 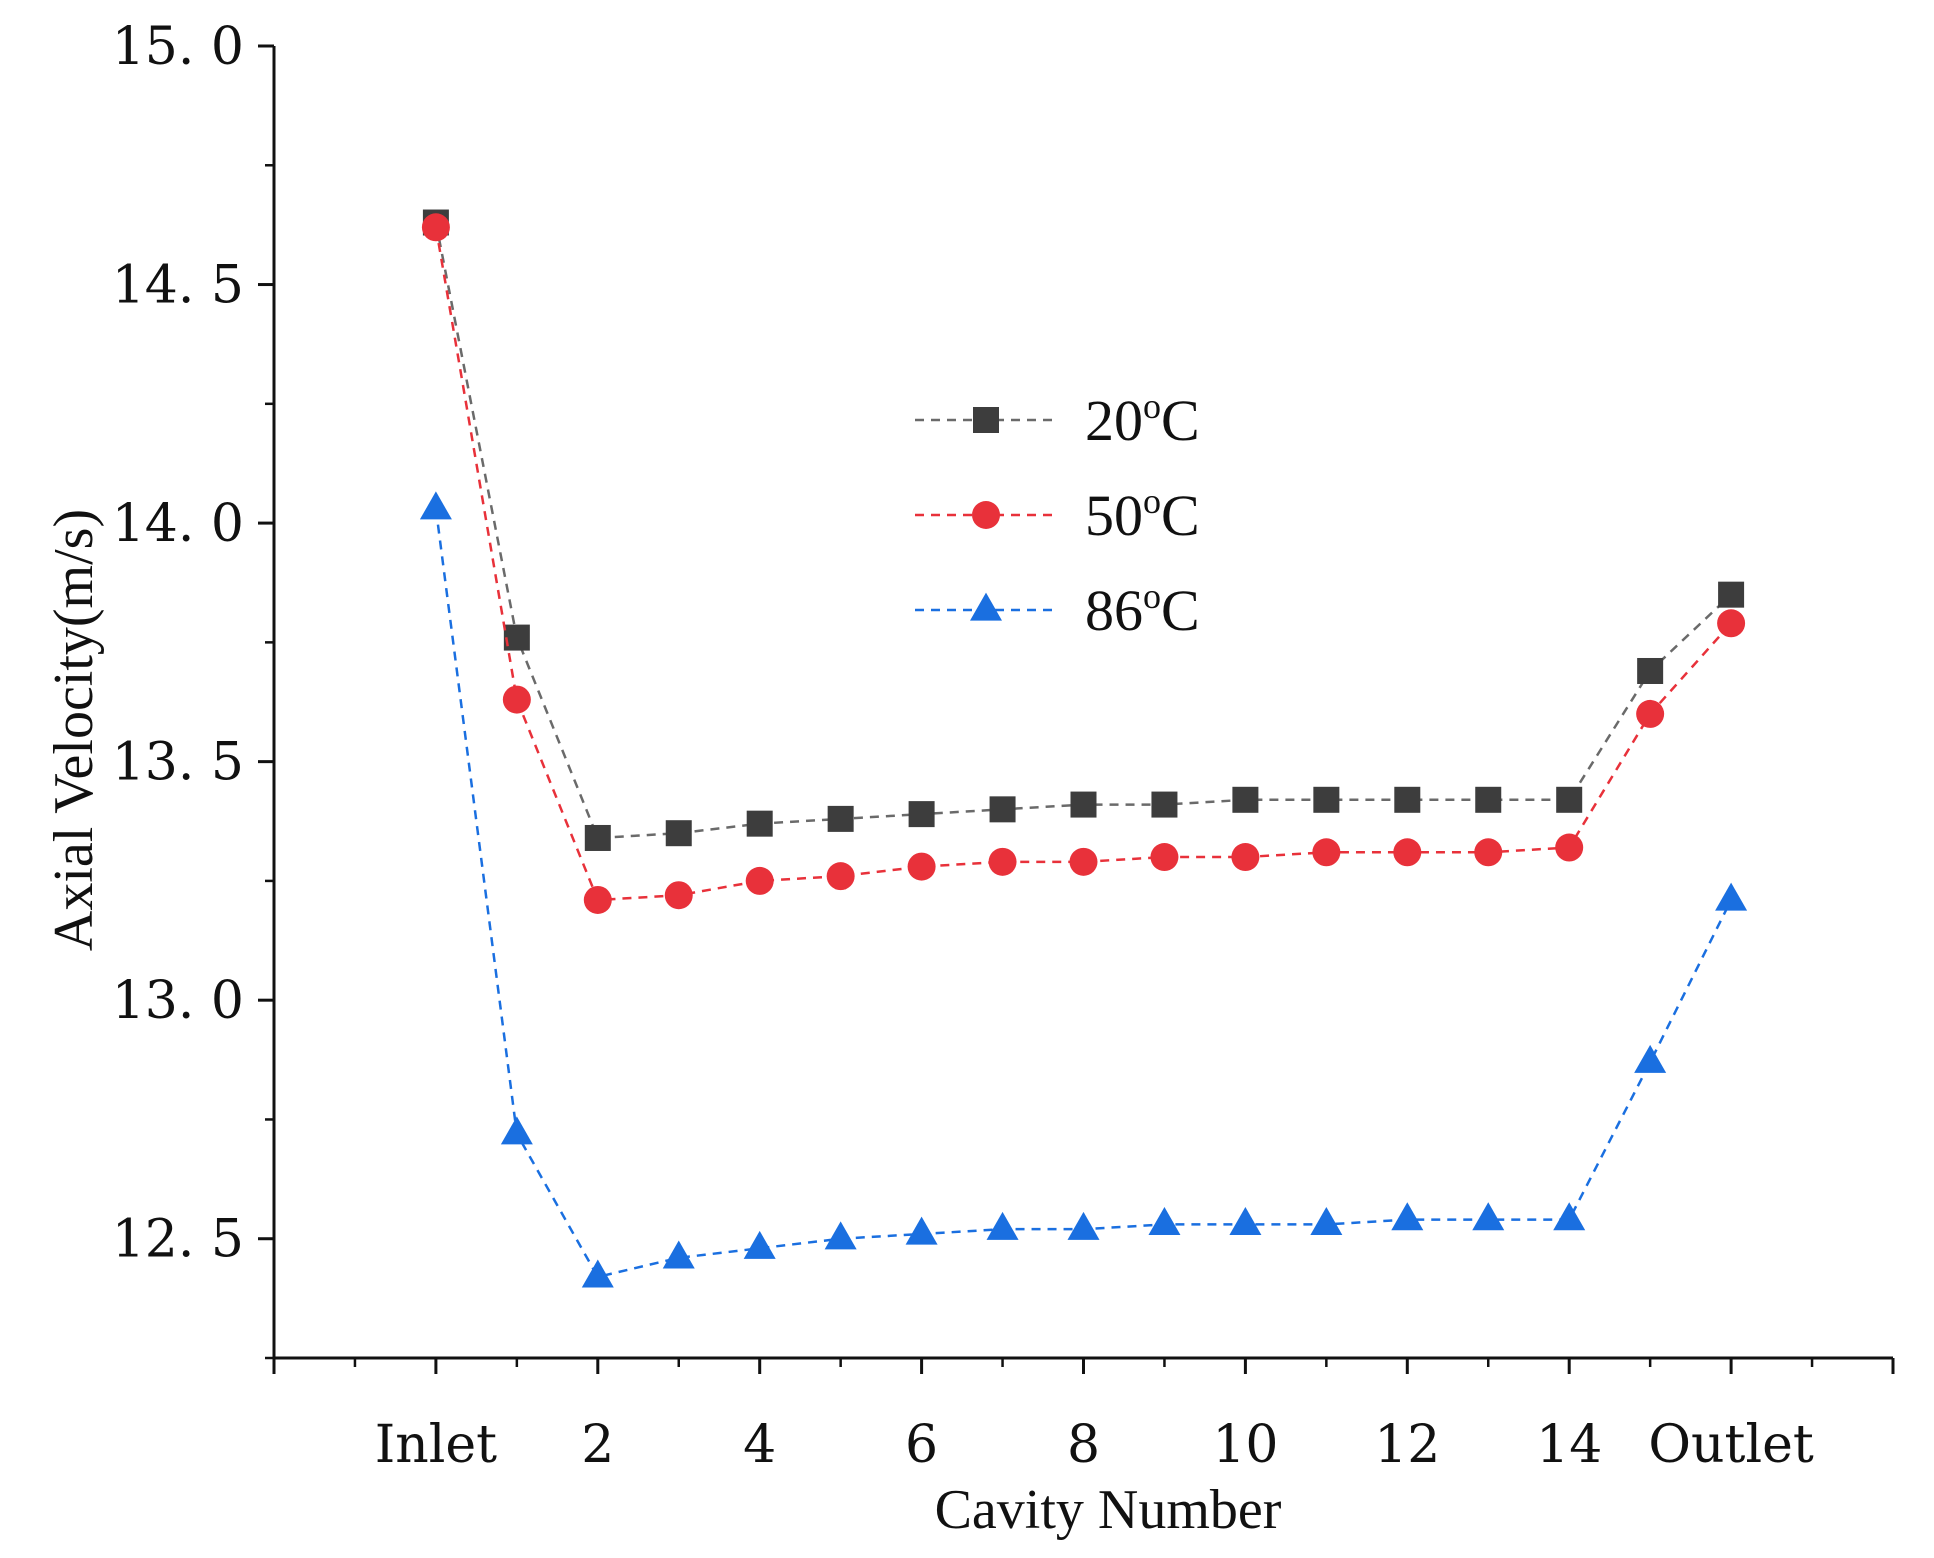 What do you see at coordinates (436, 1445) in the screenshot?
I see `x-tick-label: Inlet` at bounding box center [436, 1445].